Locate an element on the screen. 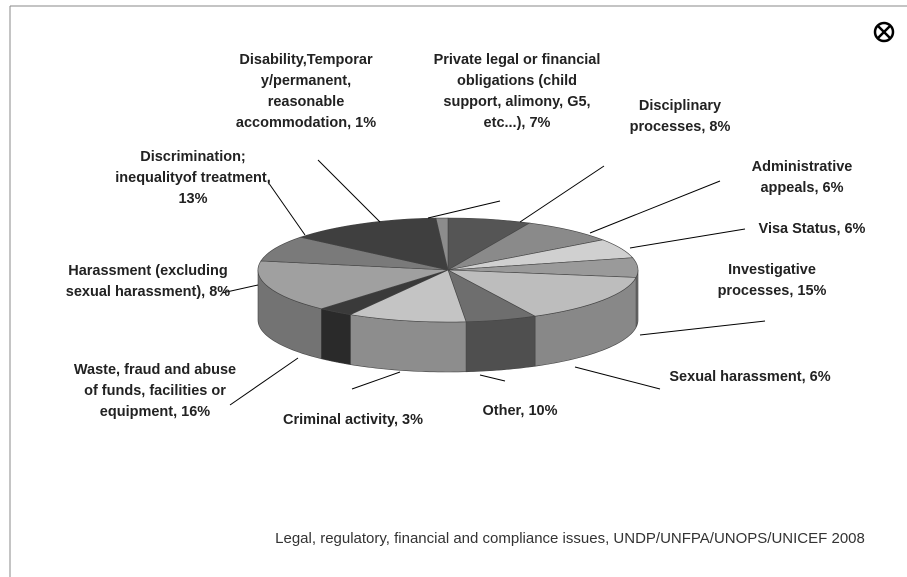  data-label: Other, 10% is located at coordinates (520, 411).